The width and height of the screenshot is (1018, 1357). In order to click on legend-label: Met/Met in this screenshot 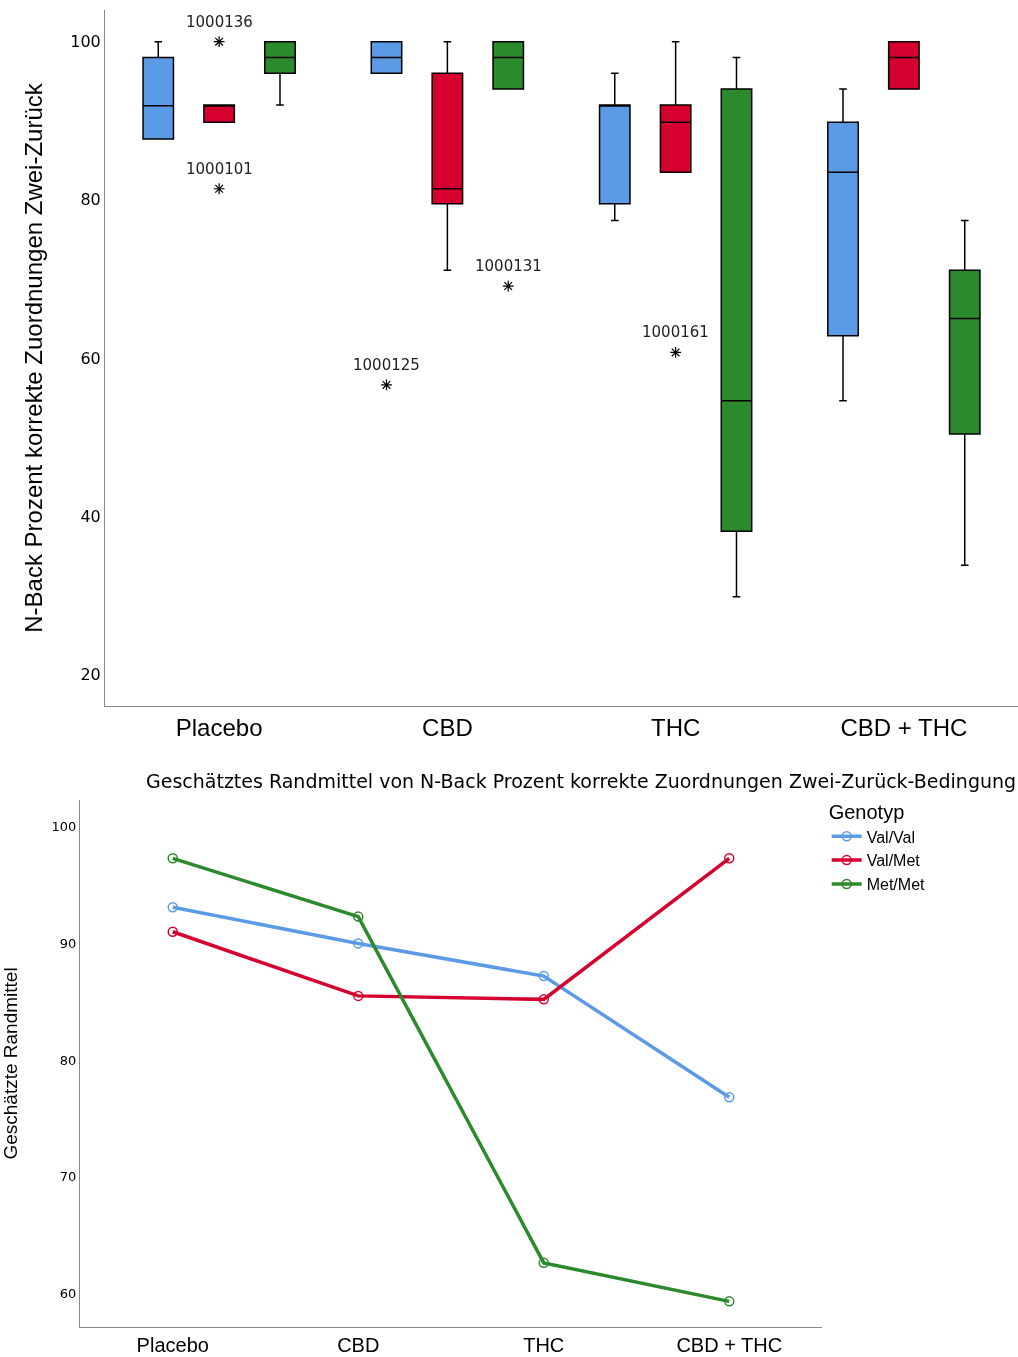, I will do `click(896, 885)`.